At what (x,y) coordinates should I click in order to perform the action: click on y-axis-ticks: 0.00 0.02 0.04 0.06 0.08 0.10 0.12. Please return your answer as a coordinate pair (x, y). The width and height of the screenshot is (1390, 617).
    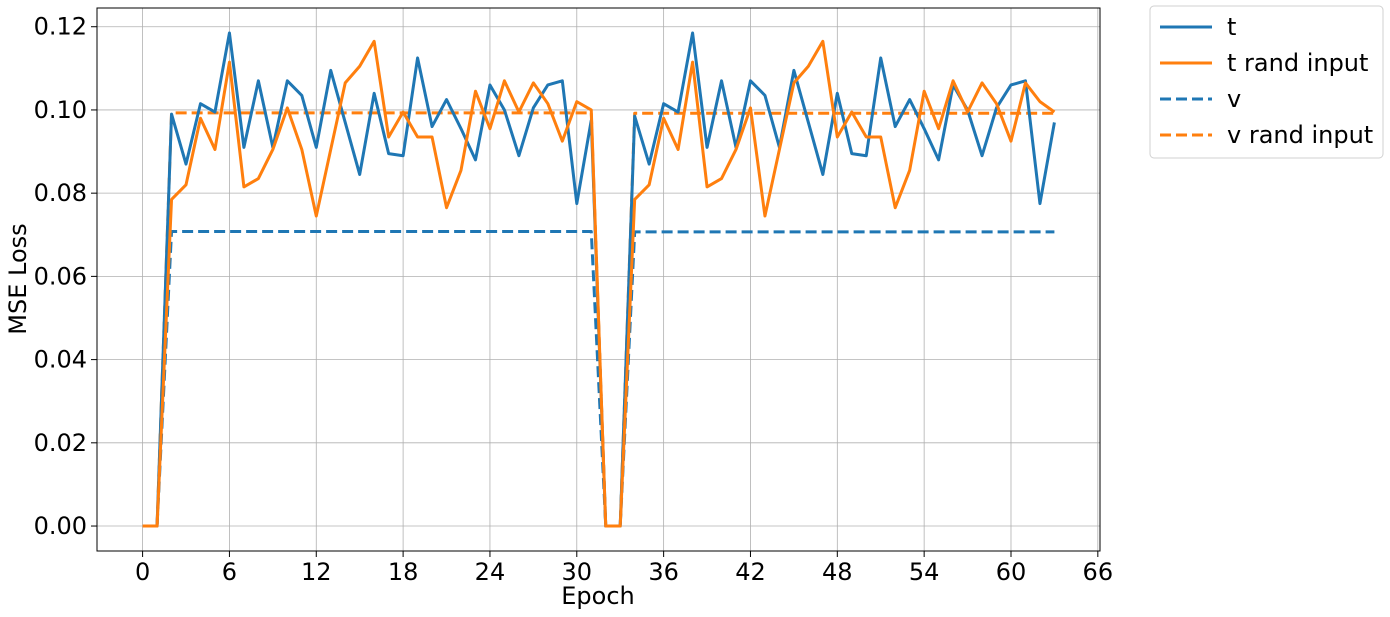
    Looking at the image, I should click on (65, 276).